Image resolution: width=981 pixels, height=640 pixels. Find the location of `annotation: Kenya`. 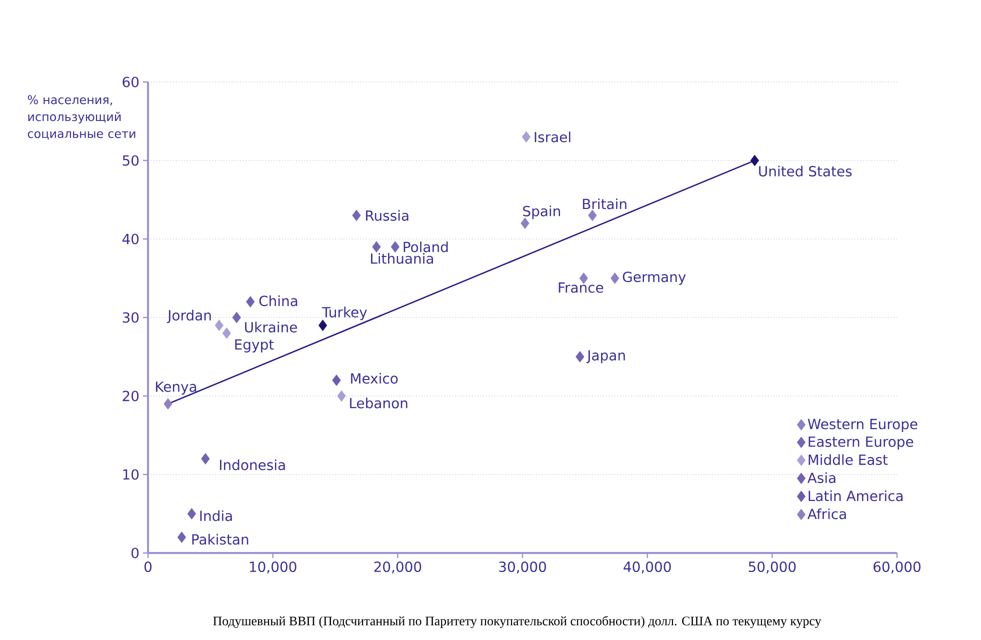

annotation: Kenya is located at coordinates (176, 388).